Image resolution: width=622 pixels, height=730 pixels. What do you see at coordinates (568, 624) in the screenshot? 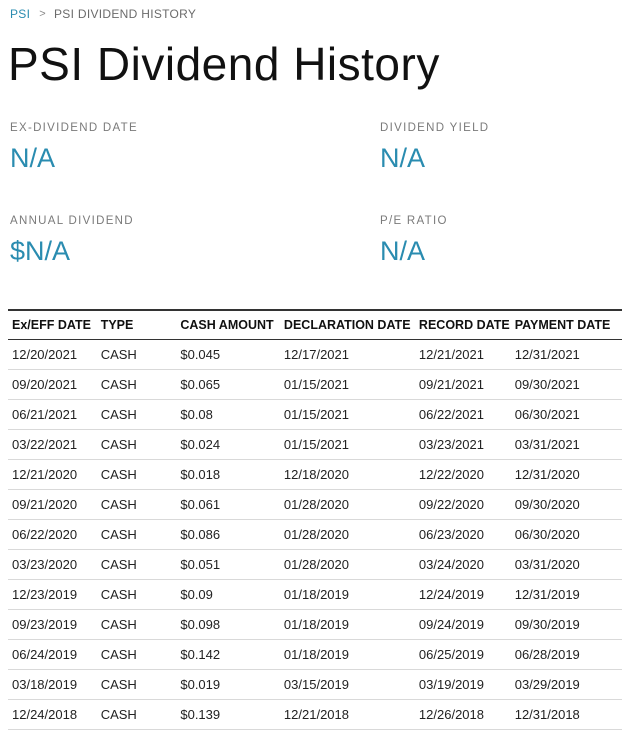
I see `cell-payment-date: 09/30/2019` at bounding box center [568, 624].